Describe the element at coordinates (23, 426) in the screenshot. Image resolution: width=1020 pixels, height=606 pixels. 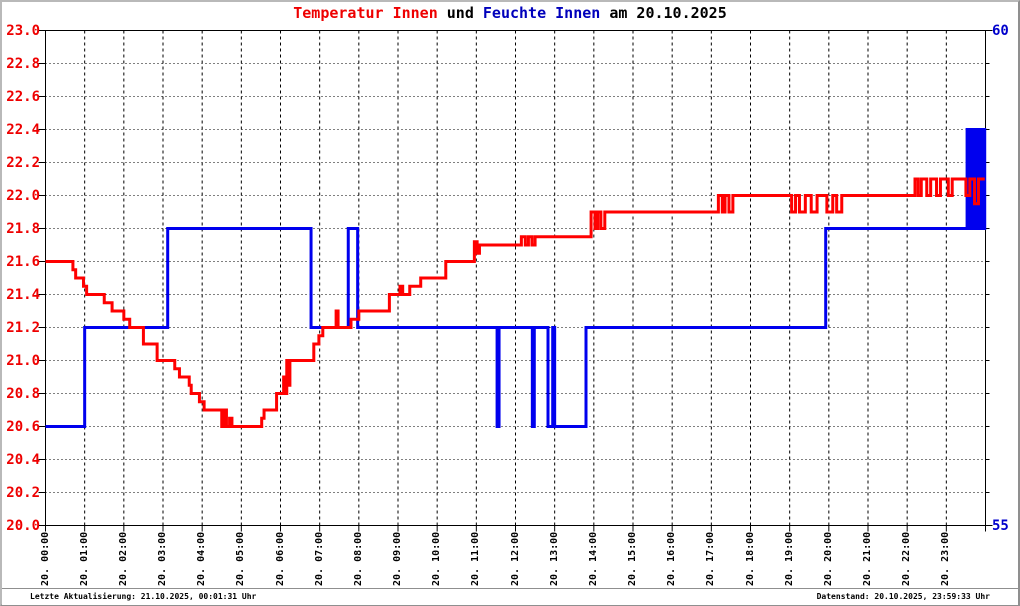
I see `y-left-tick-label: 20.6` at that location.